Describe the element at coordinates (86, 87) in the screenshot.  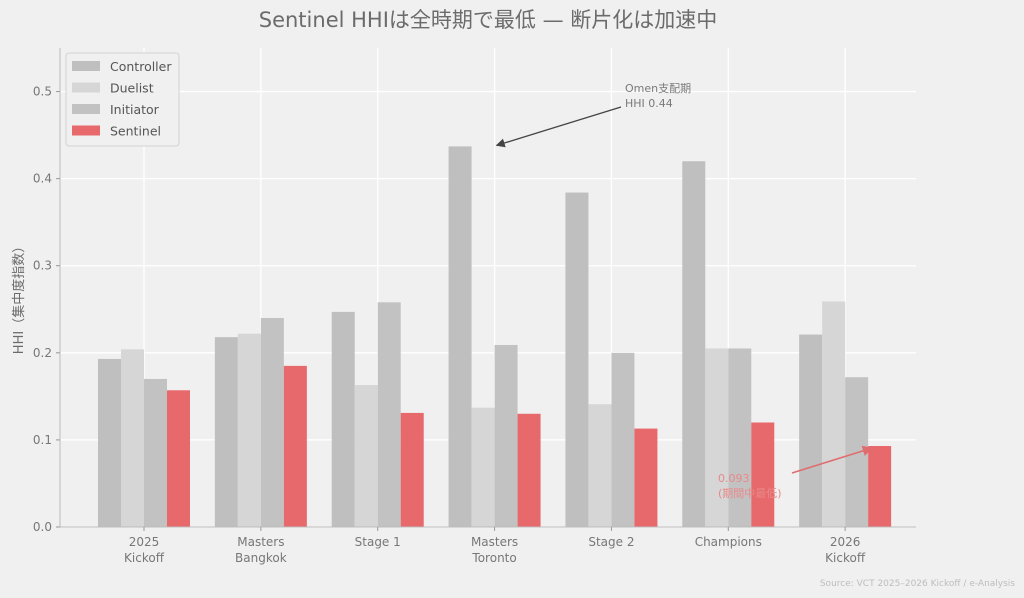
I see `legend-swatch-duelist` at that location.